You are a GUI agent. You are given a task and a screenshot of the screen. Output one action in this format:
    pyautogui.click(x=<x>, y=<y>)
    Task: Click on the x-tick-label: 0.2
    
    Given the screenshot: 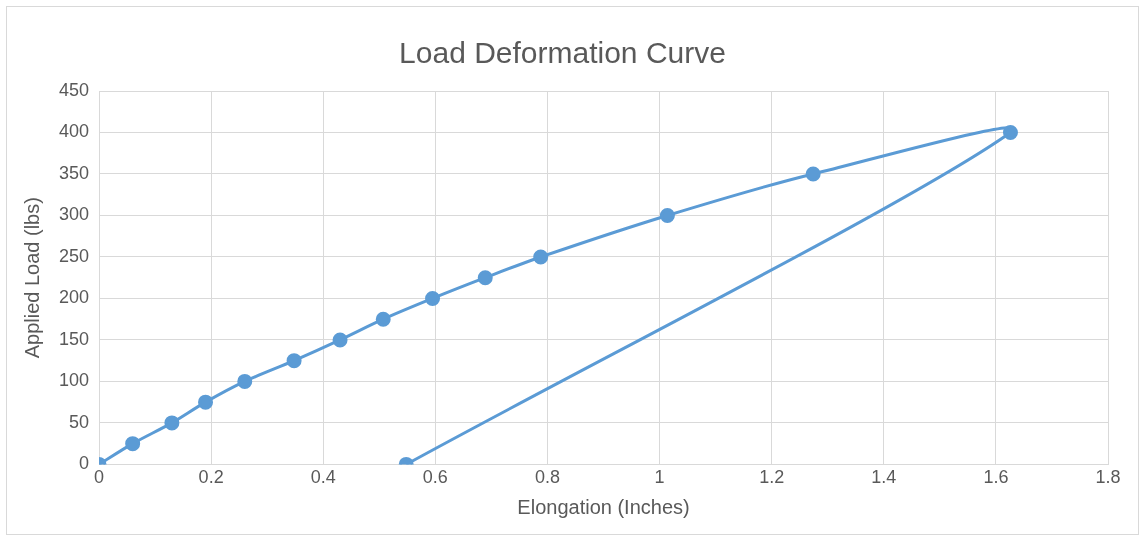 What is the action you would take?
    pyautogui.click(x=211, y=477)
    